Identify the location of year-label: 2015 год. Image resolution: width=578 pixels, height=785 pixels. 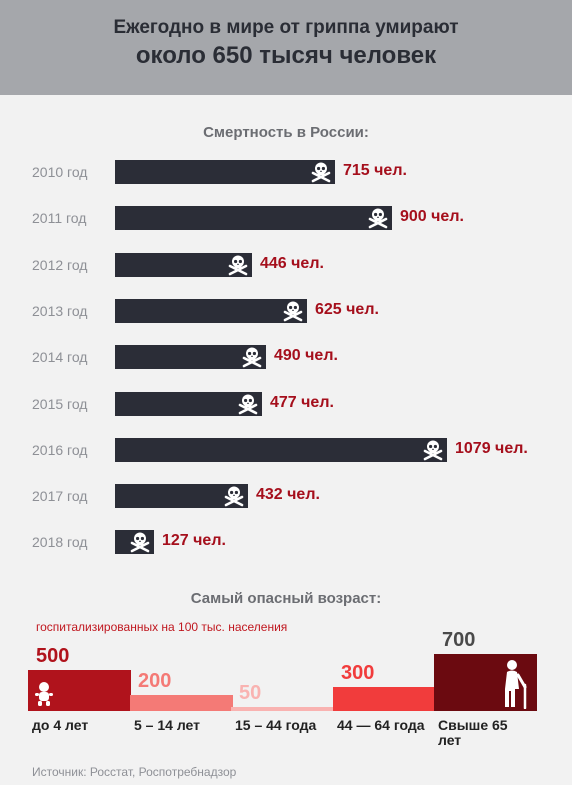
(60, 403).